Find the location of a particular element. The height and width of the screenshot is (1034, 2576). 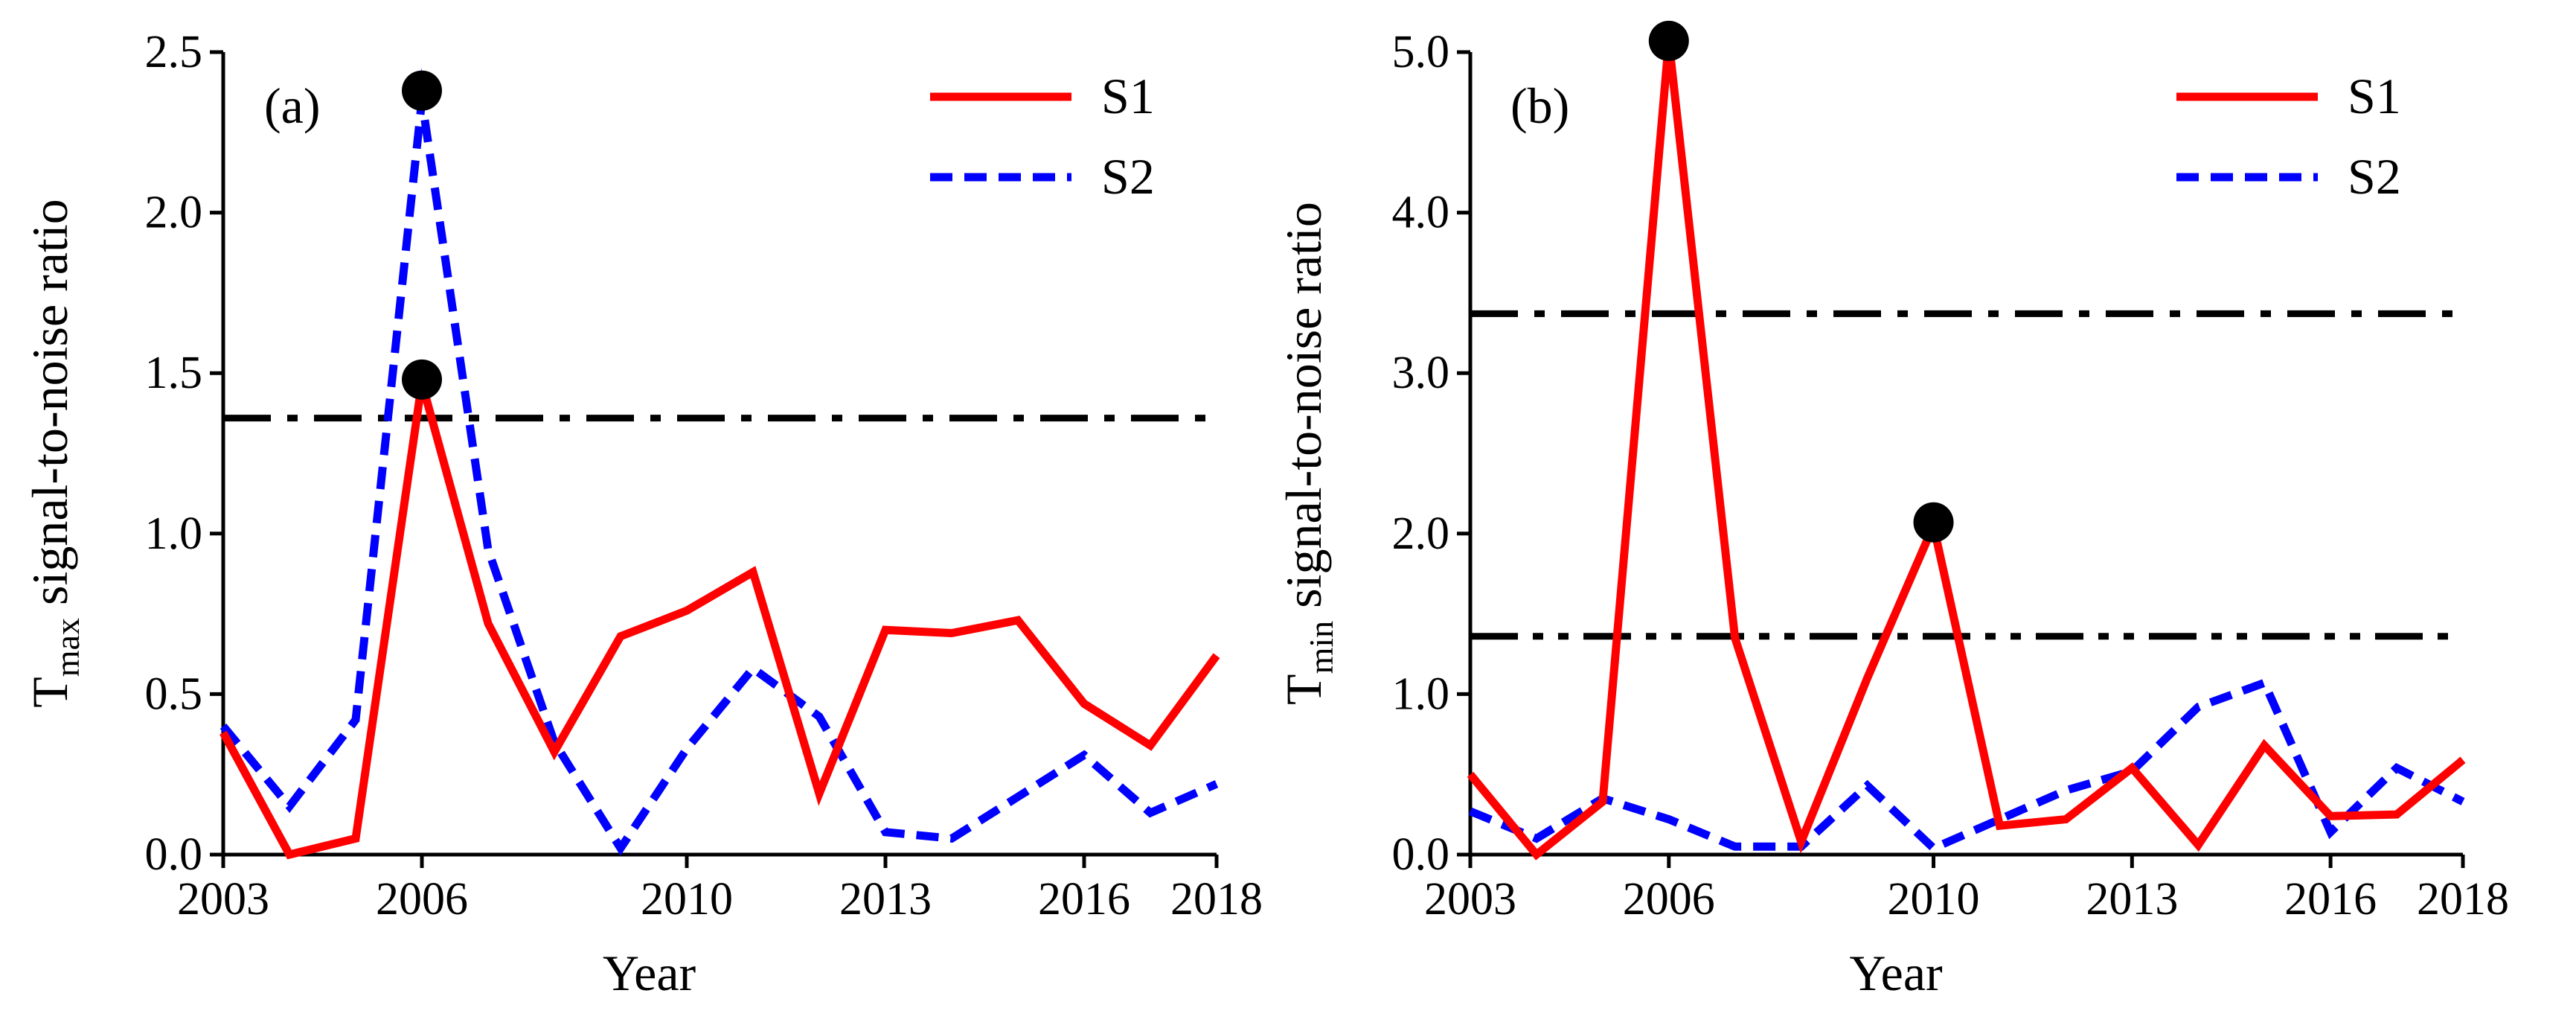

panel-label: (a) is located at coordinates (292, 105).